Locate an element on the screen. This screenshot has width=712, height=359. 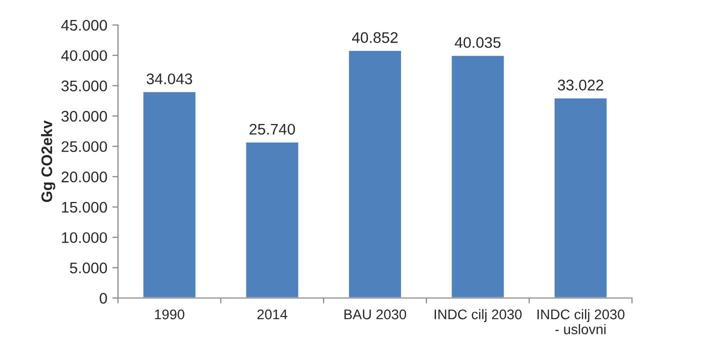
x-tick-label: 2014 is located at coordinates (272, 314).